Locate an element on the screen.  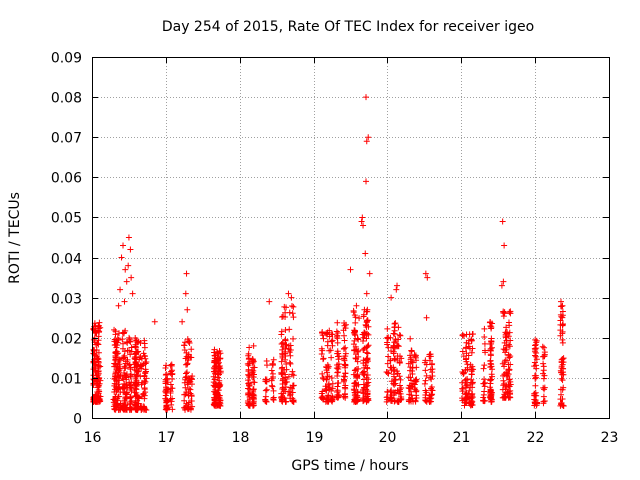
y-axis-label: ROTI / TECUs is located at coordinates (15, 238).